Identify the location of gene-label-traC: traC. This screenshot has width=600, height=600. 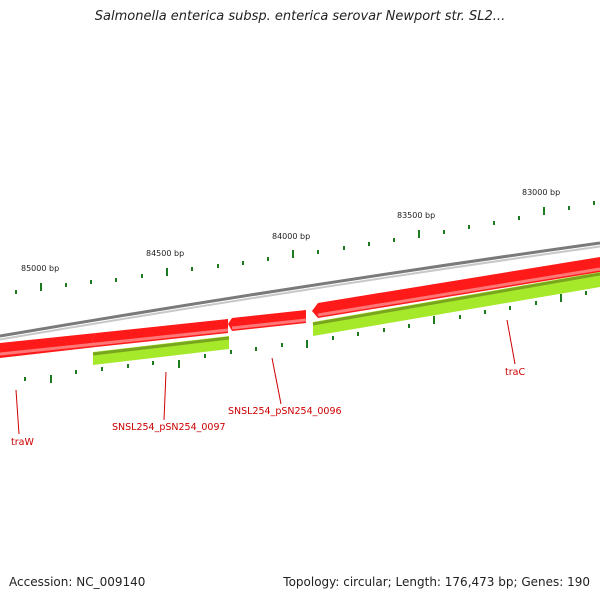
(515, 372).